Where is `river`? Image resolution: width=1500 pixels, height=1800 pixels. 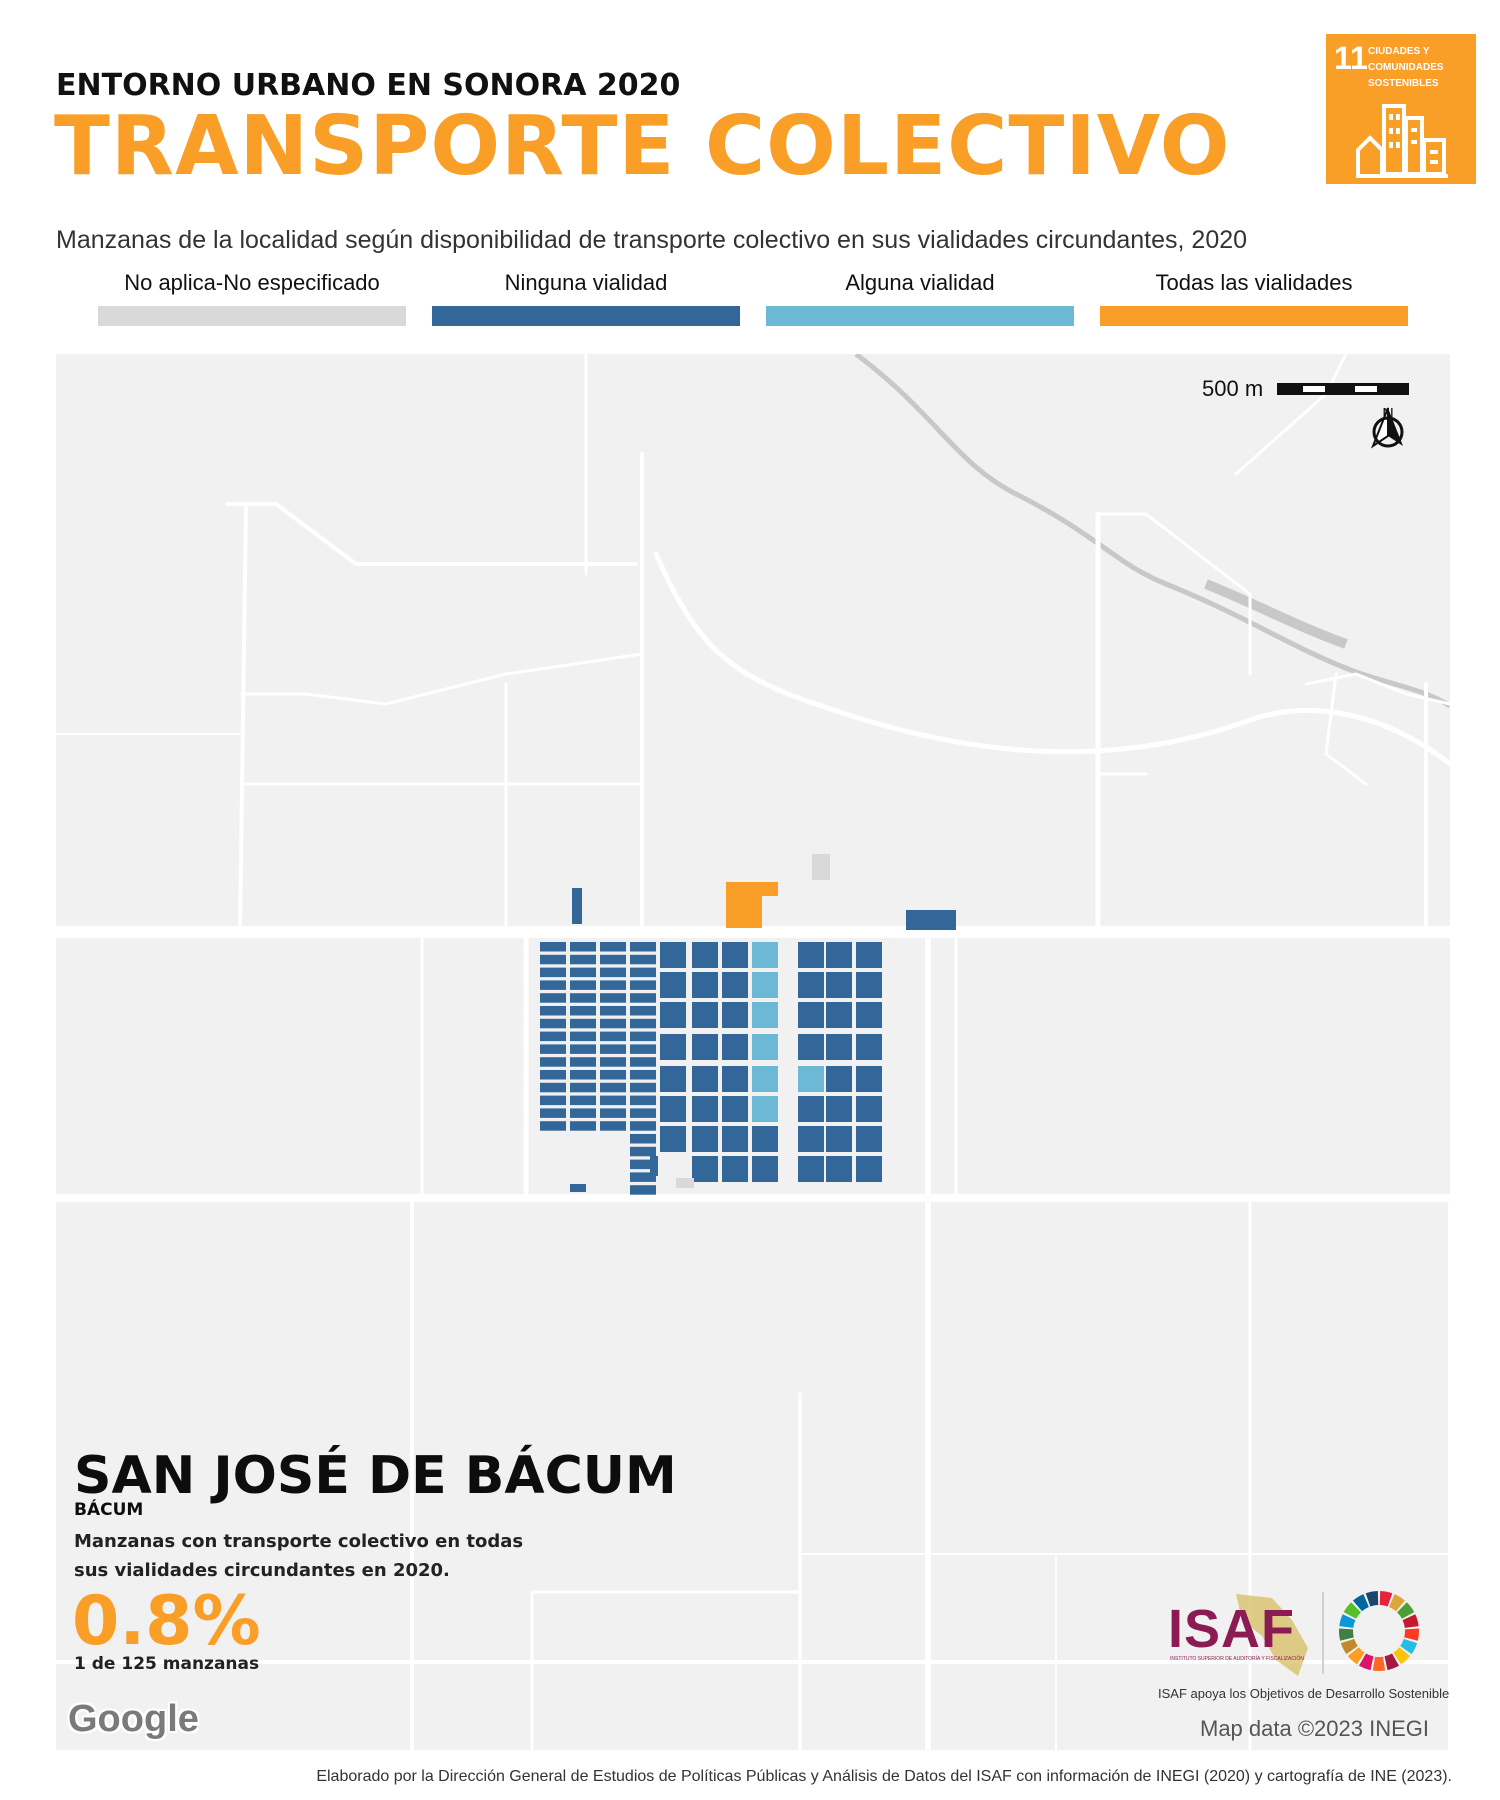 river is located at coordinates (1152, 531).